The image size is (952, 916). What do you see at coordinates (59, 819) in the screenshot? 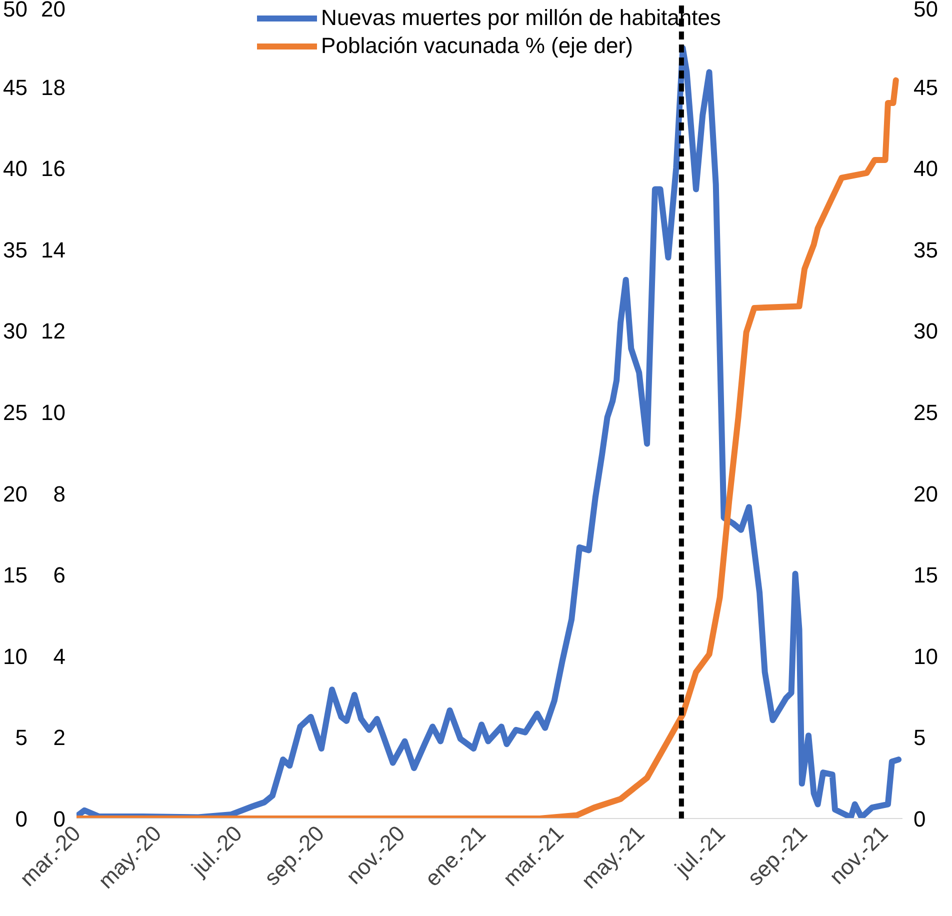
I see `y-tick-label: 0` at bounding box center [59, 819].